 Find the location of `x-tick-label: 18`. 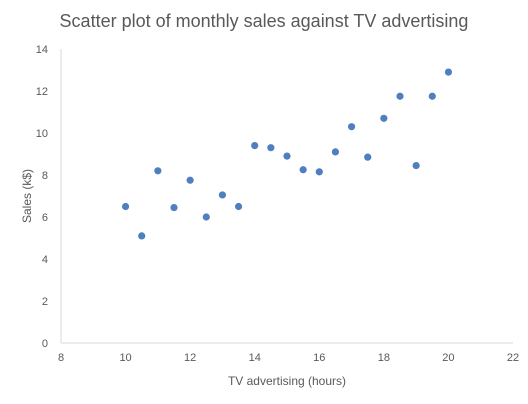

x-tick-label: 18 is located at coordinates (384, 358).